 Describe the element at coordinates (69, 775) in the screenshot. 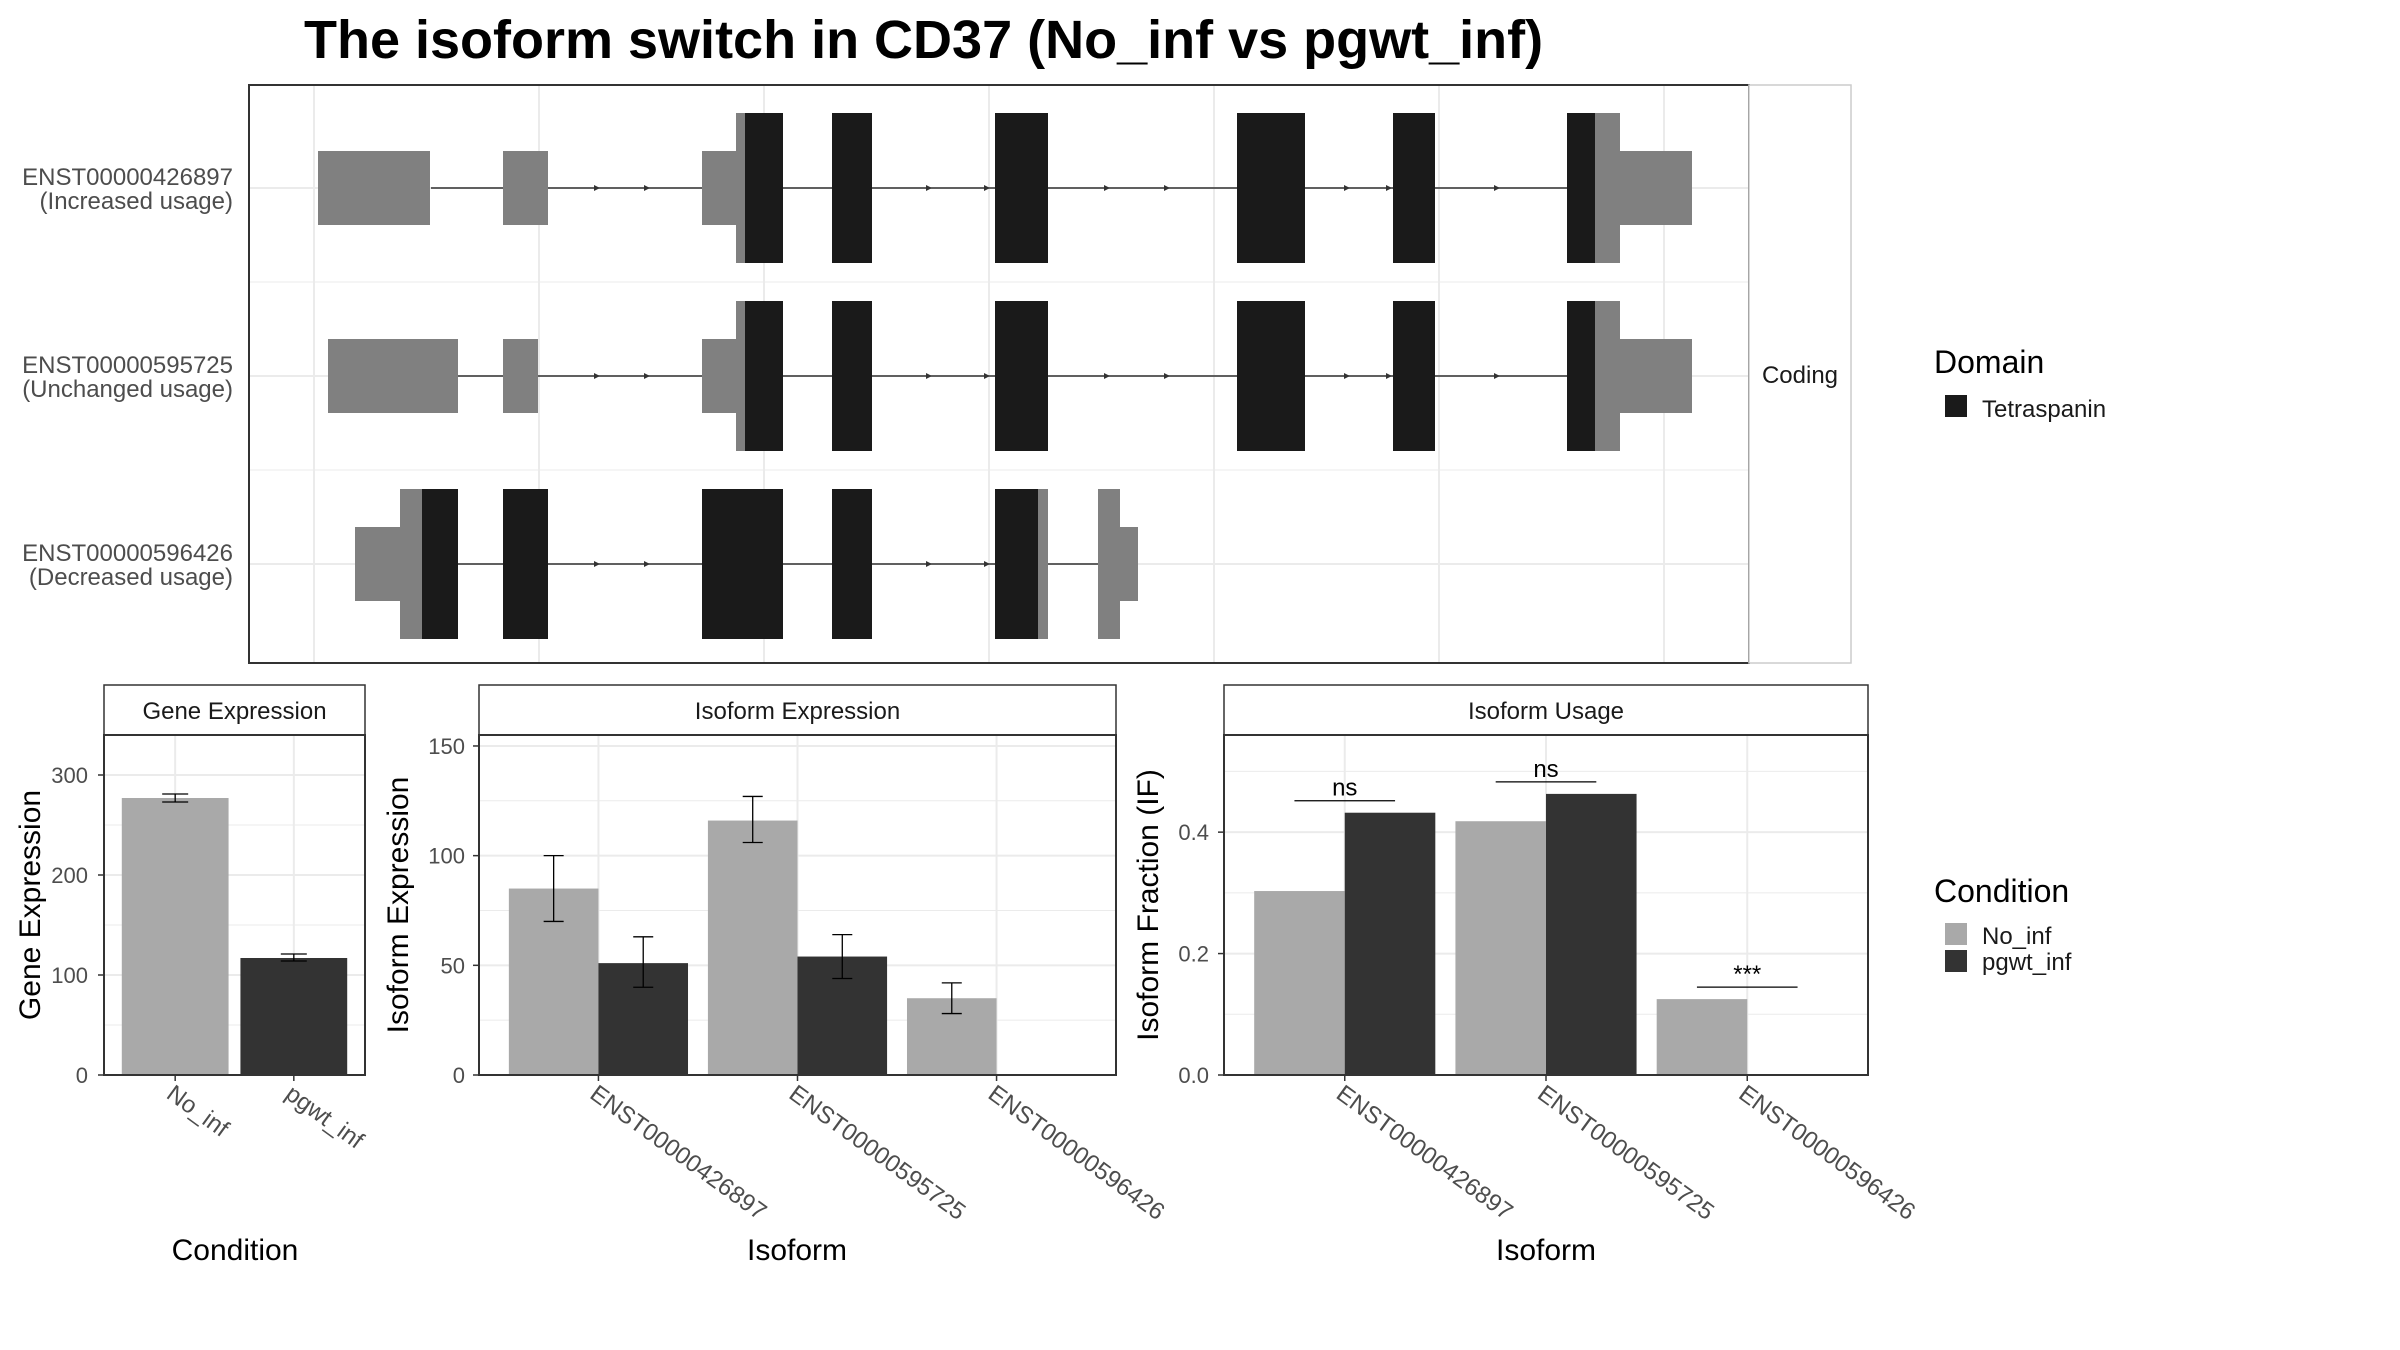

I see `y-tick-label: 300` at that location.